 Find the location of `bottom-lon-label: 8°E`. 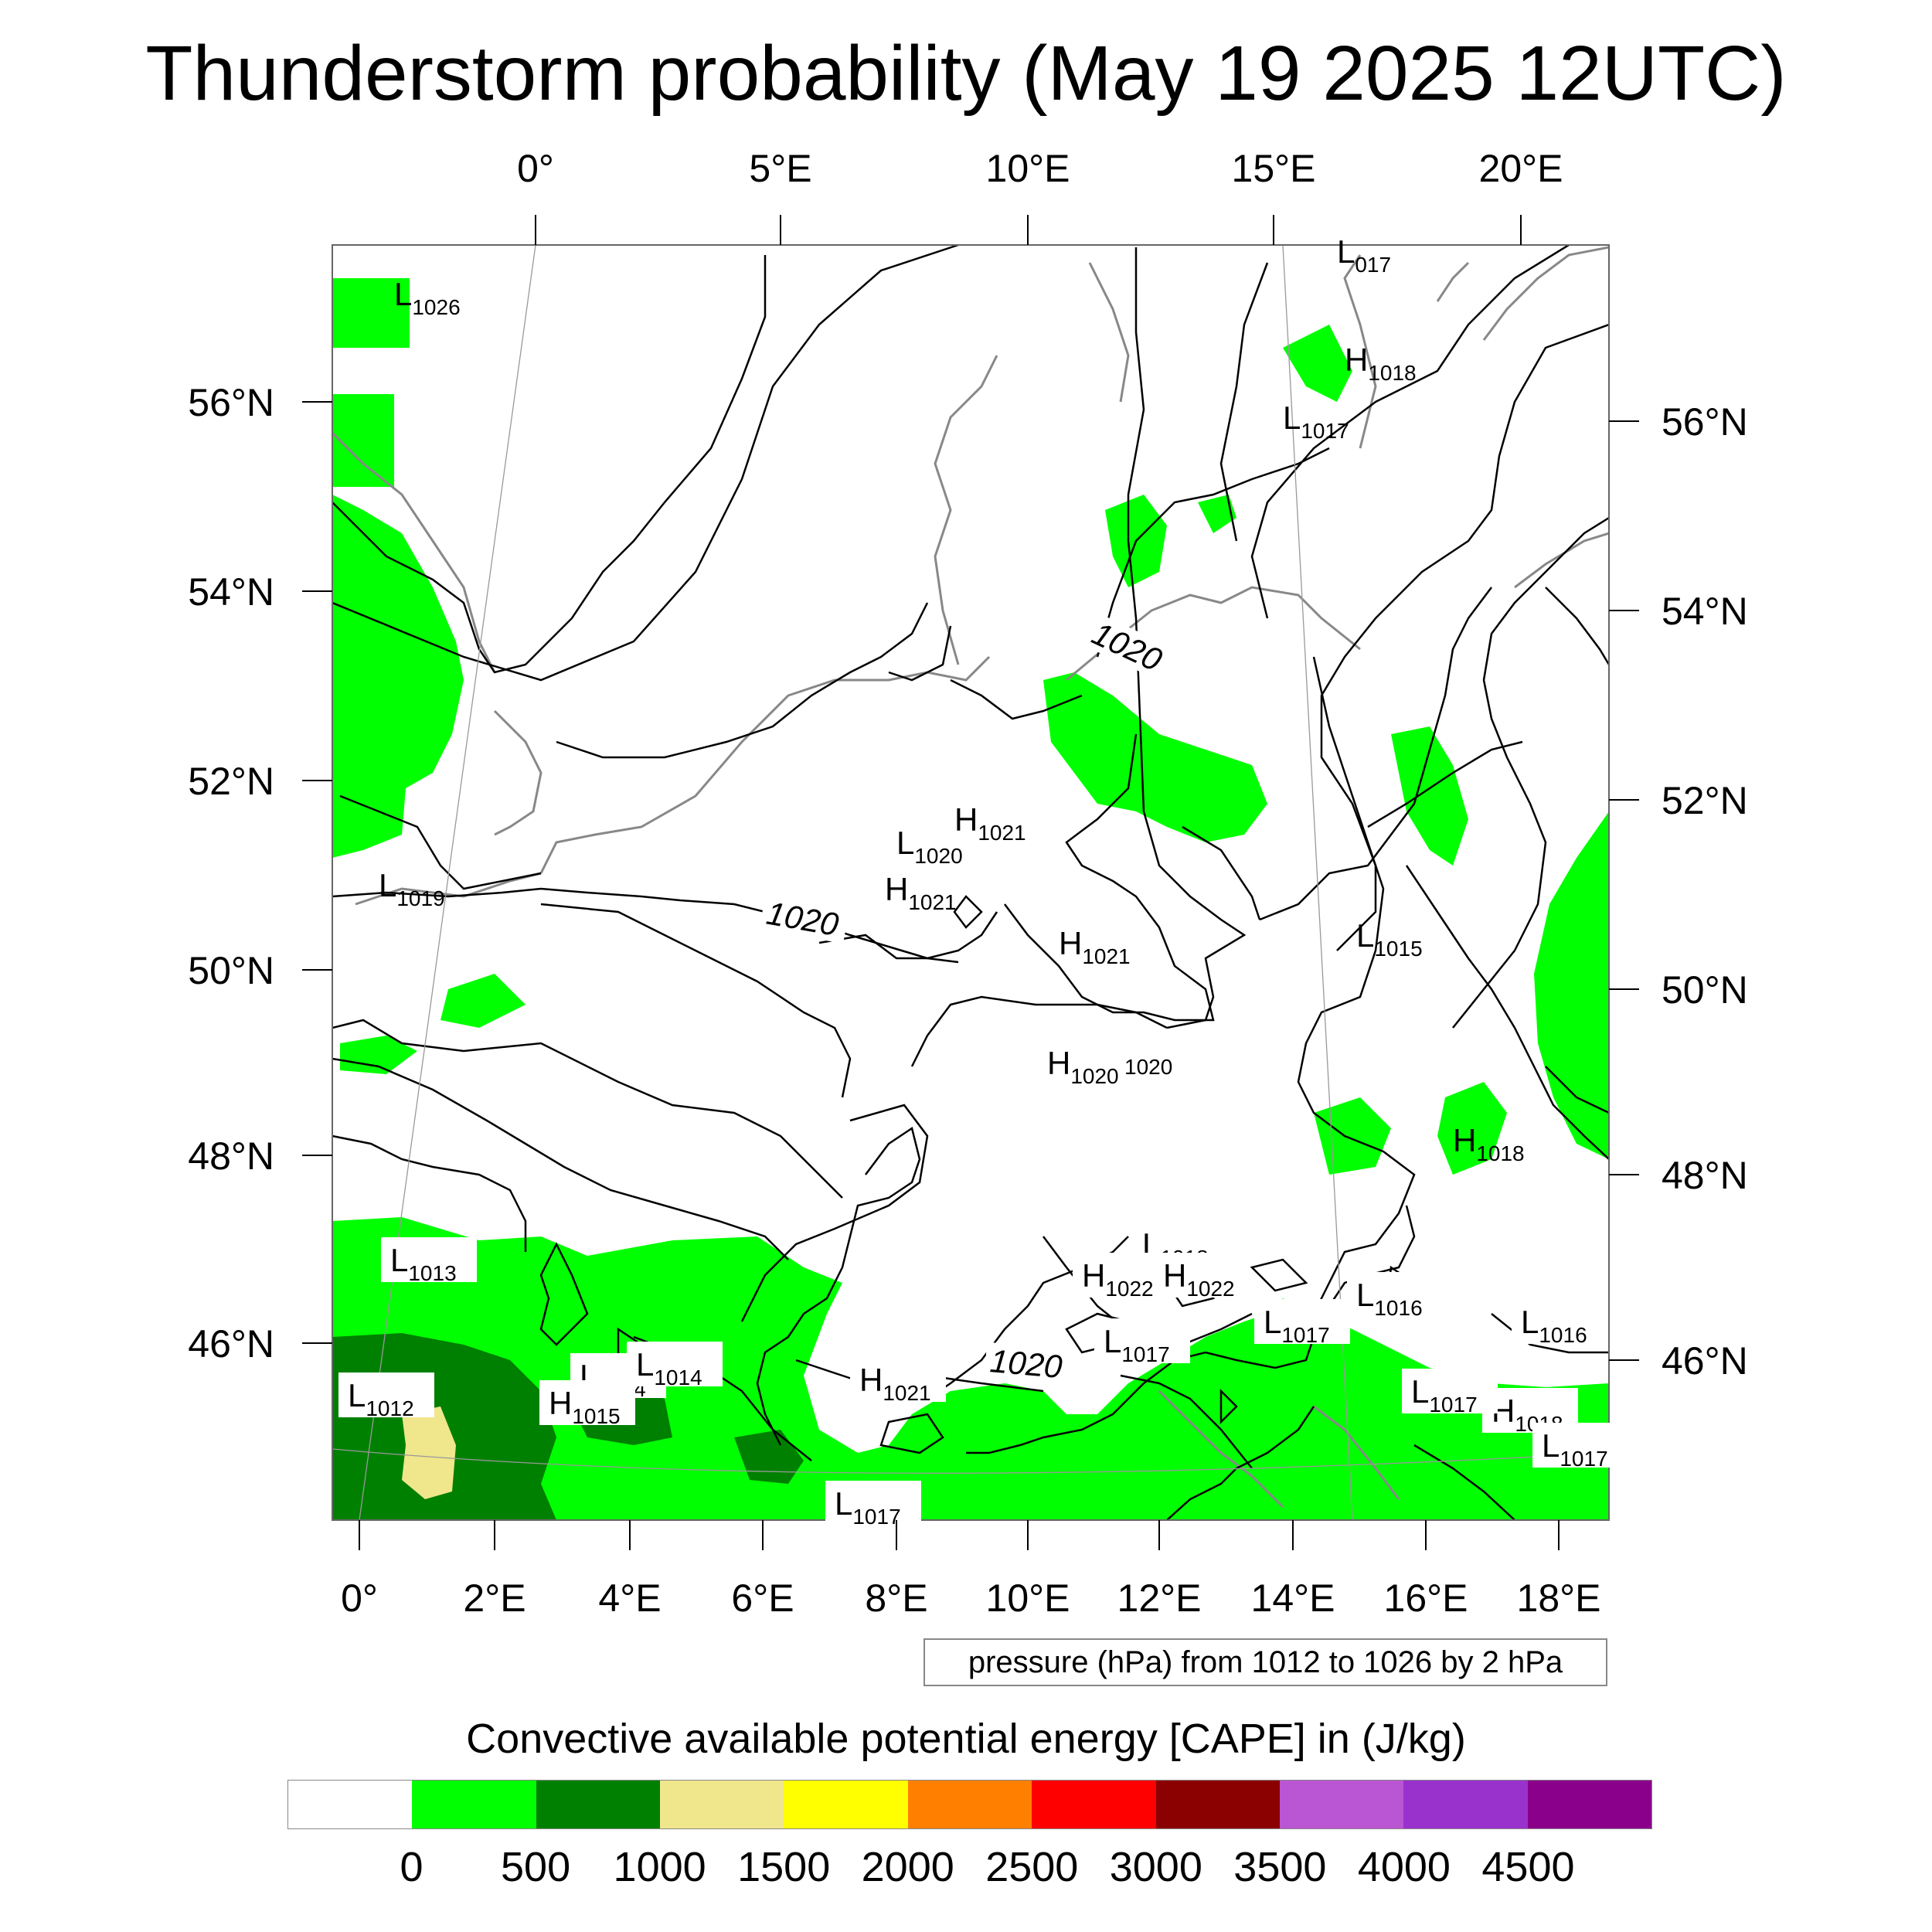

bottom-lon-label: 8°E is located at coordinates (896, 1599).